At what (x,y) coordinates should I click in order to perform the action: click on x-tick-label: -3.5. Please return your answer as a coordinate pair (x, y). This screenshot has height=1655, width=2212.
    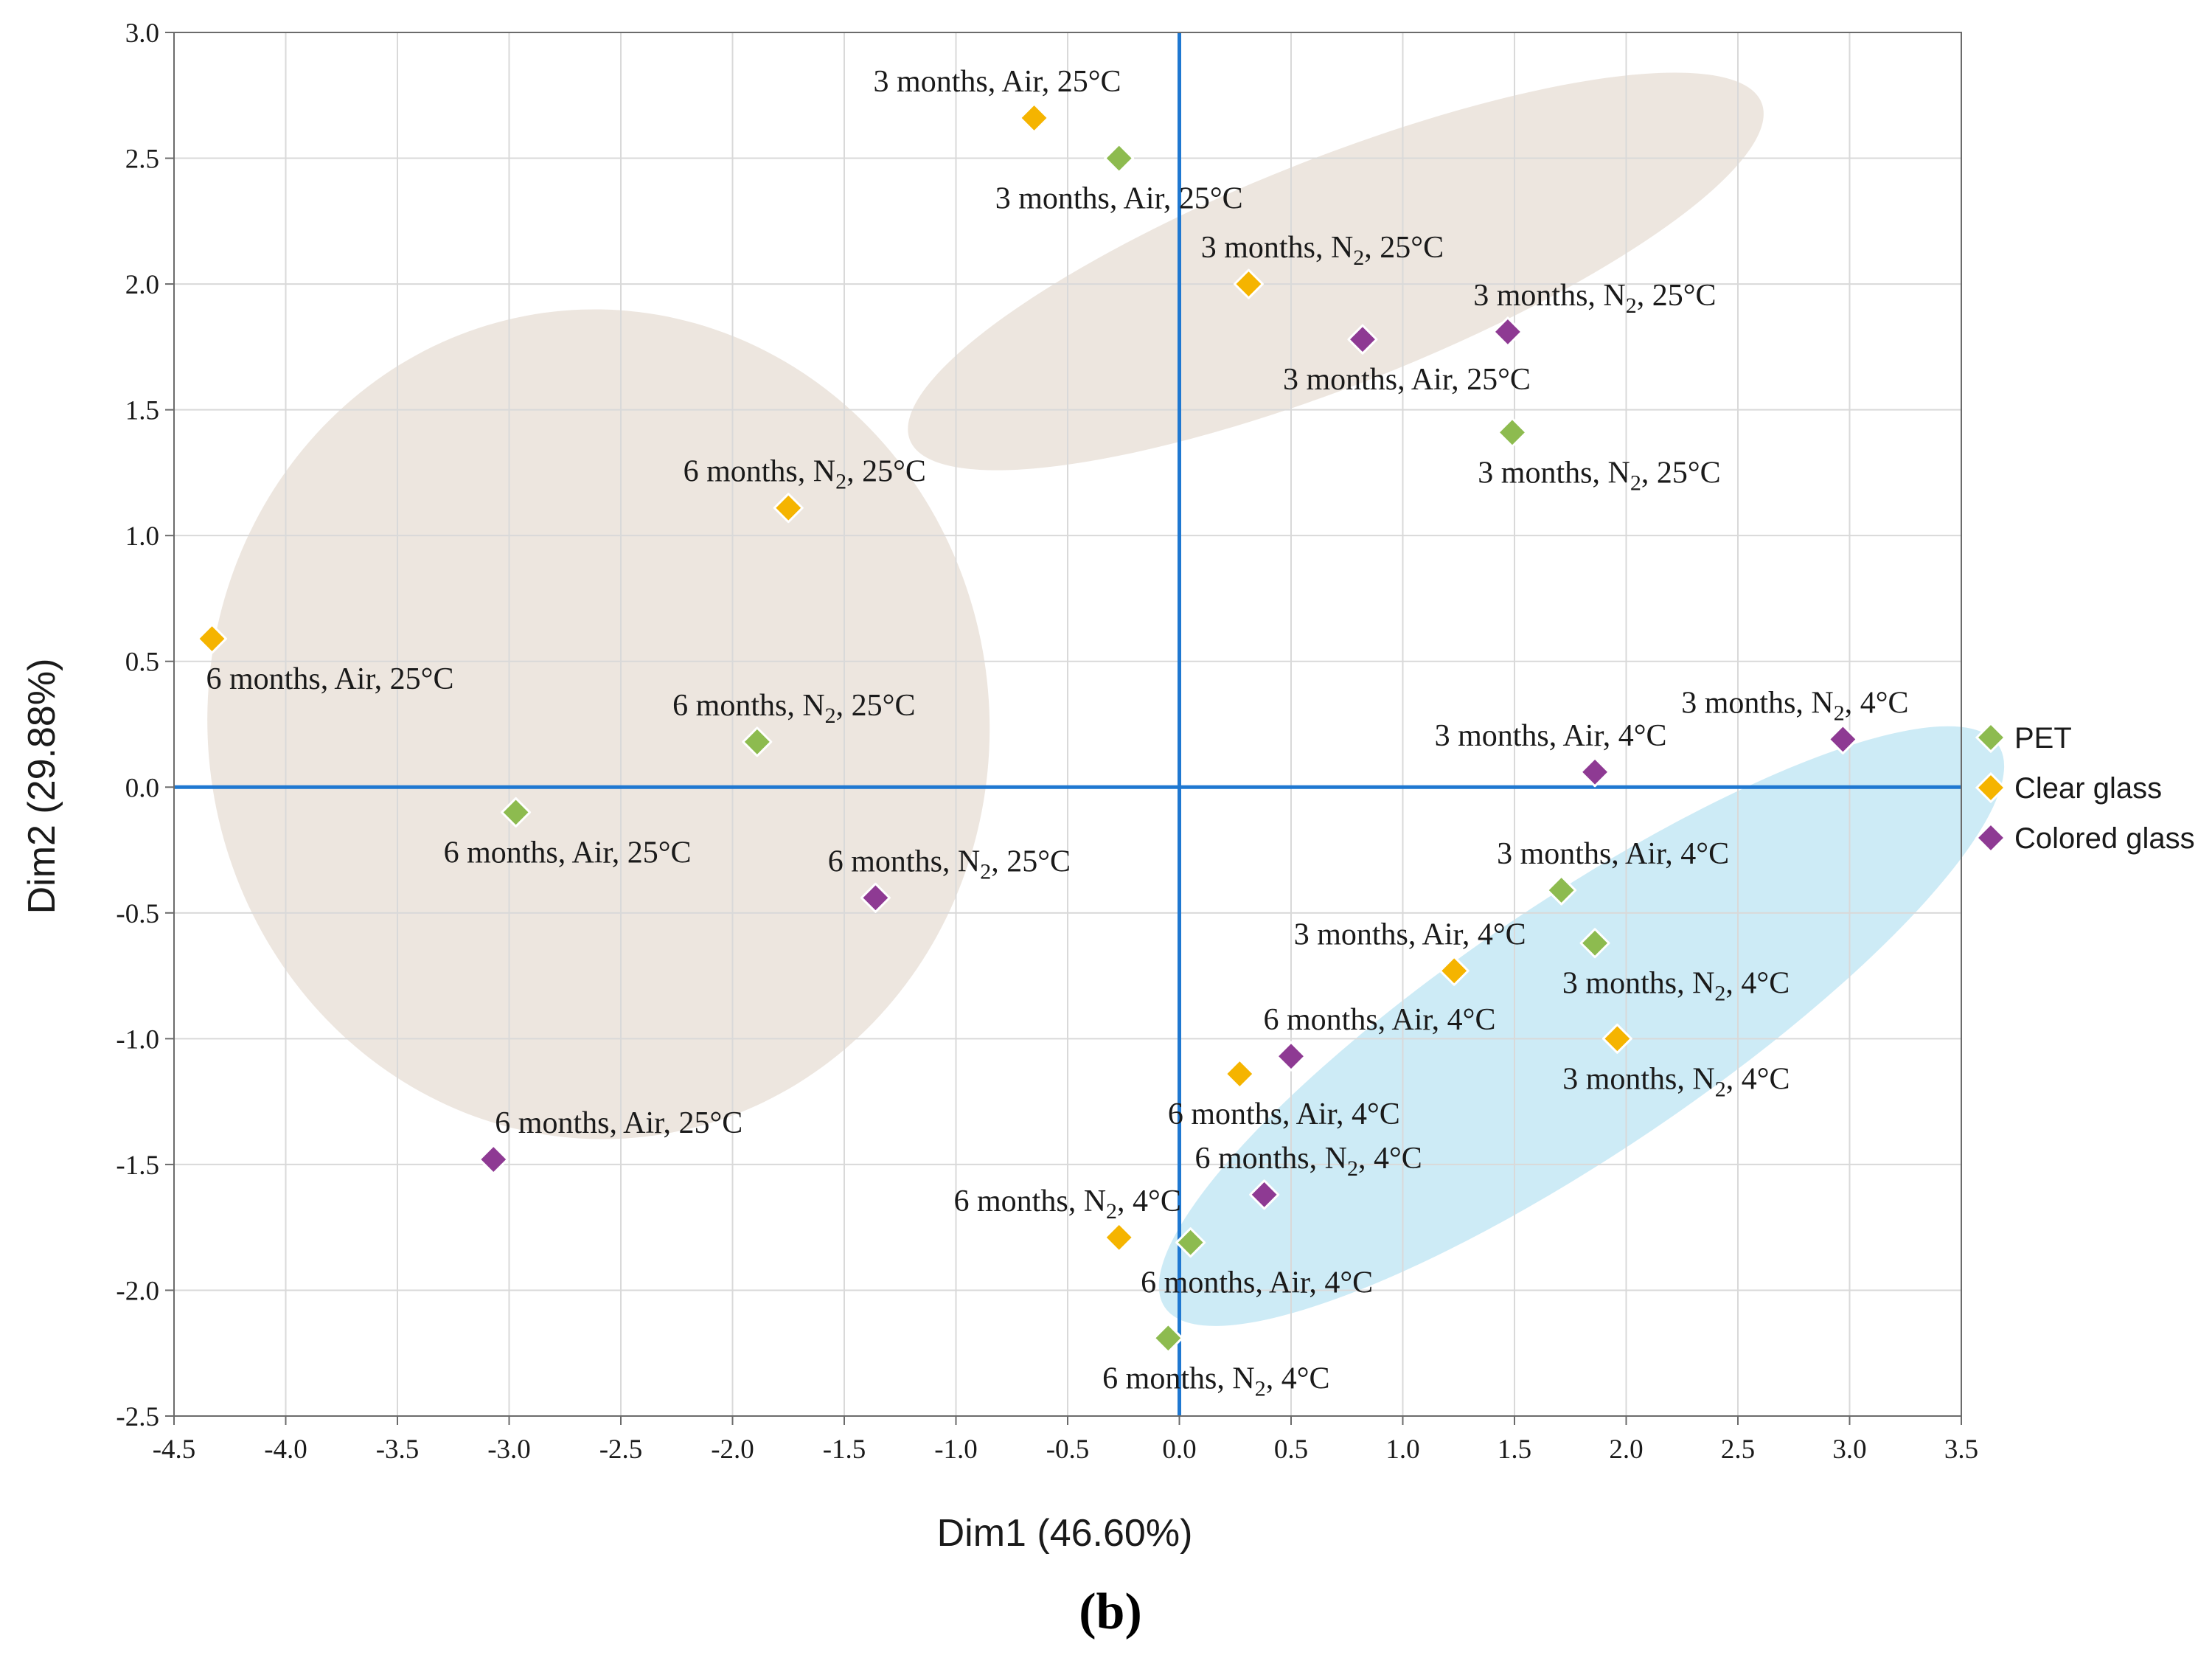
    Looking at the image, I should click on (398, 1450).